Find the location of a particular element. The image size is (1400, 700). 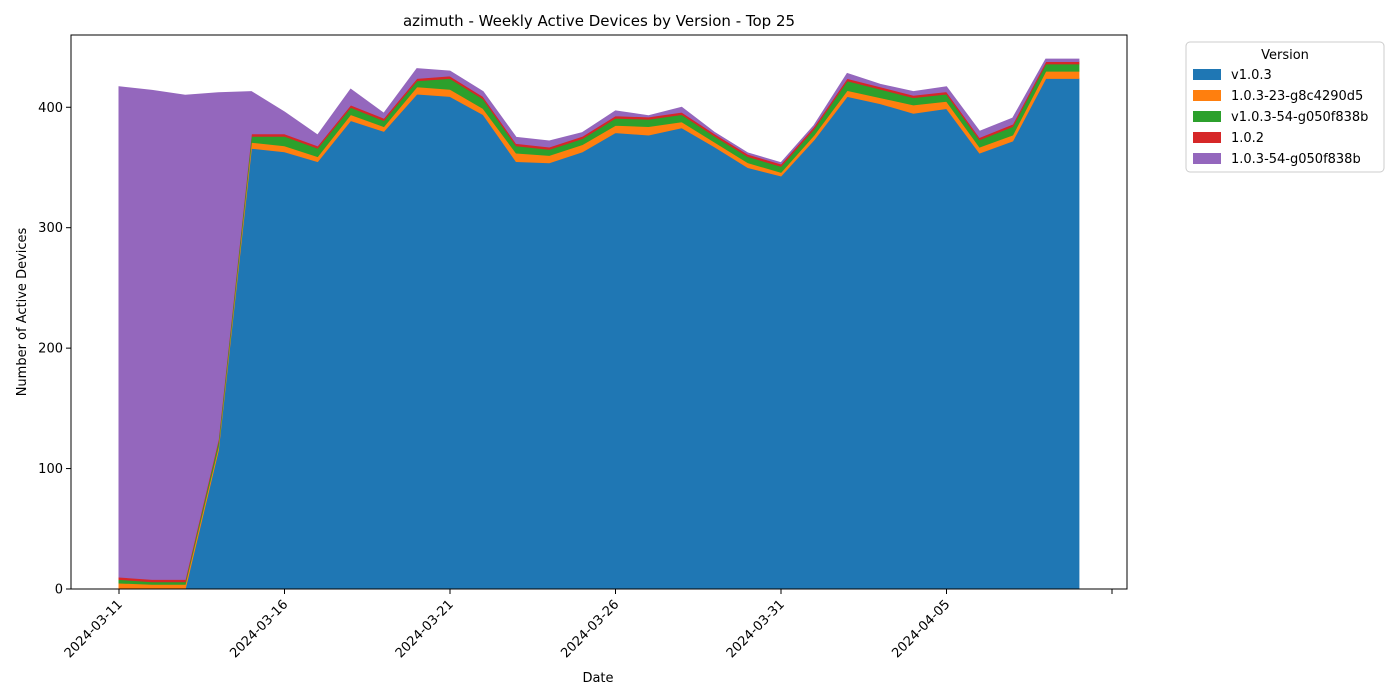

y-tick-label: 400 is located at coordinates (50, 108).